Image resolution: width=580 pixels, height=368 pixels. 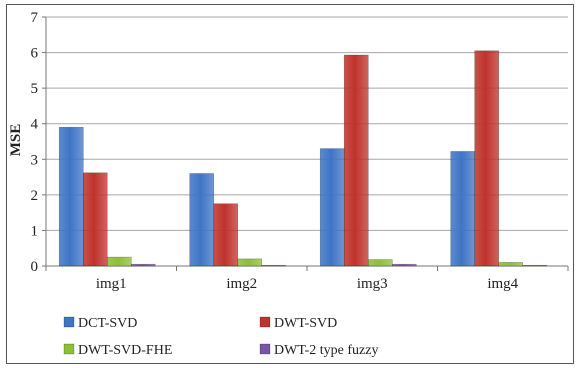 I want to click on bar-dwt-svd-img3, so click(x=356, y=160).